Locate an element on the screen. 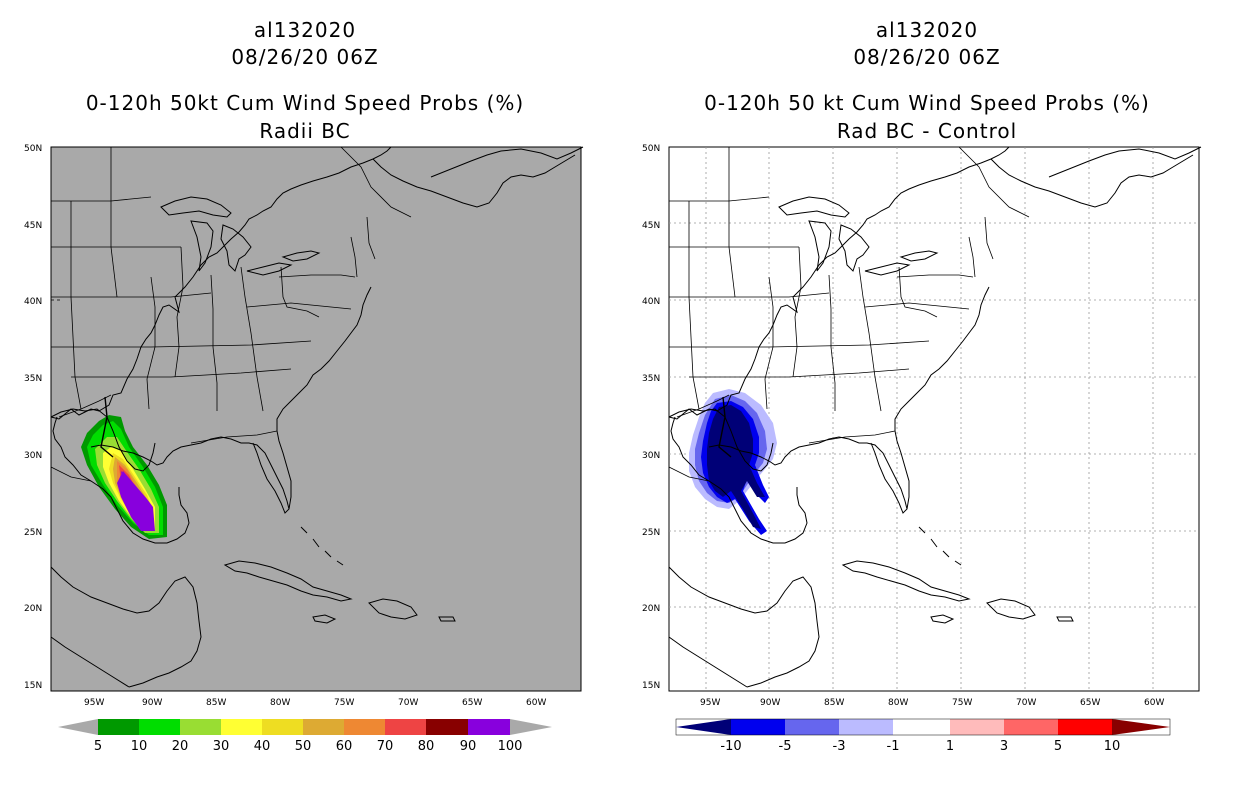  right-colorbar-label: -1 is located at coordinates (893, 746).